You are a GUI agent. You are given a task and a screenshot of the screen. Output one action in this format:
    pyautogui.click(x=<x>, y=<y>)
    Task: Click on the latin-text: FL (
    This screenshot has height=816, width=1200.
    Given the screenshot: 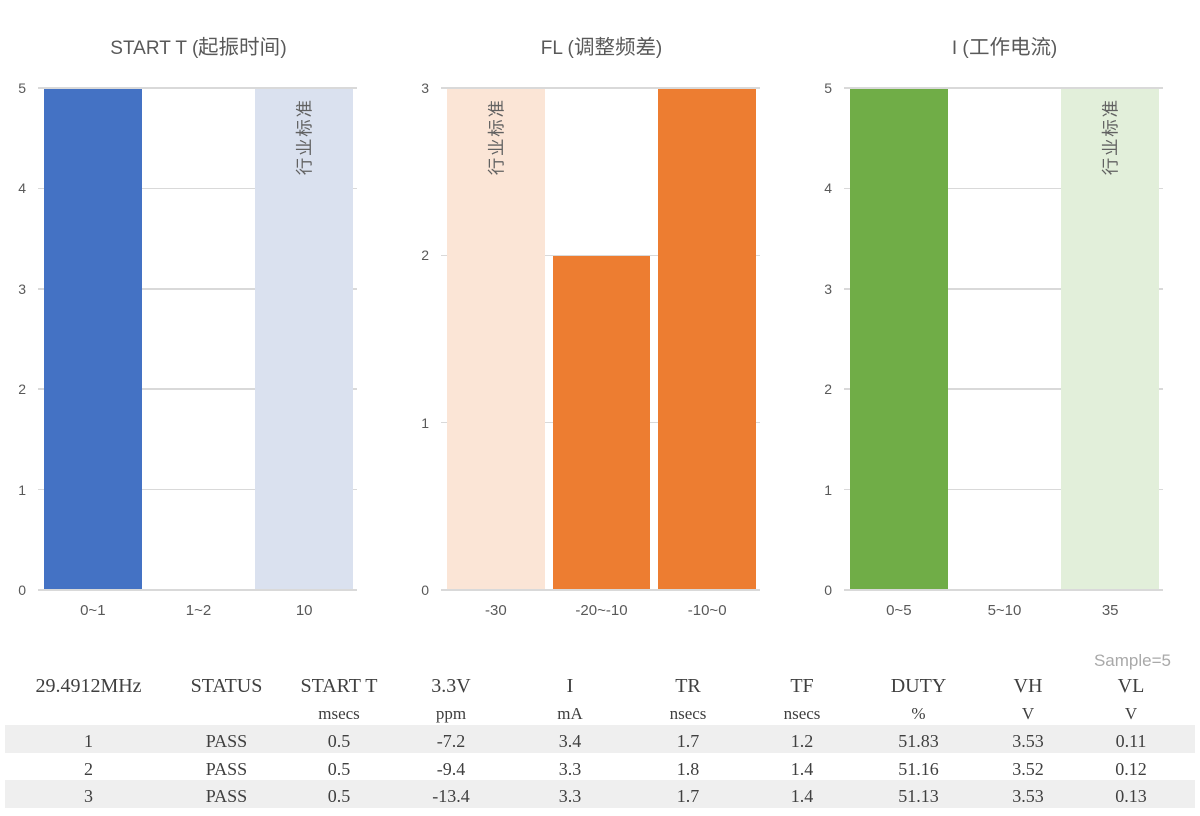 What is the action you would take?
    pyautogui.click(x=557, y=49)
    